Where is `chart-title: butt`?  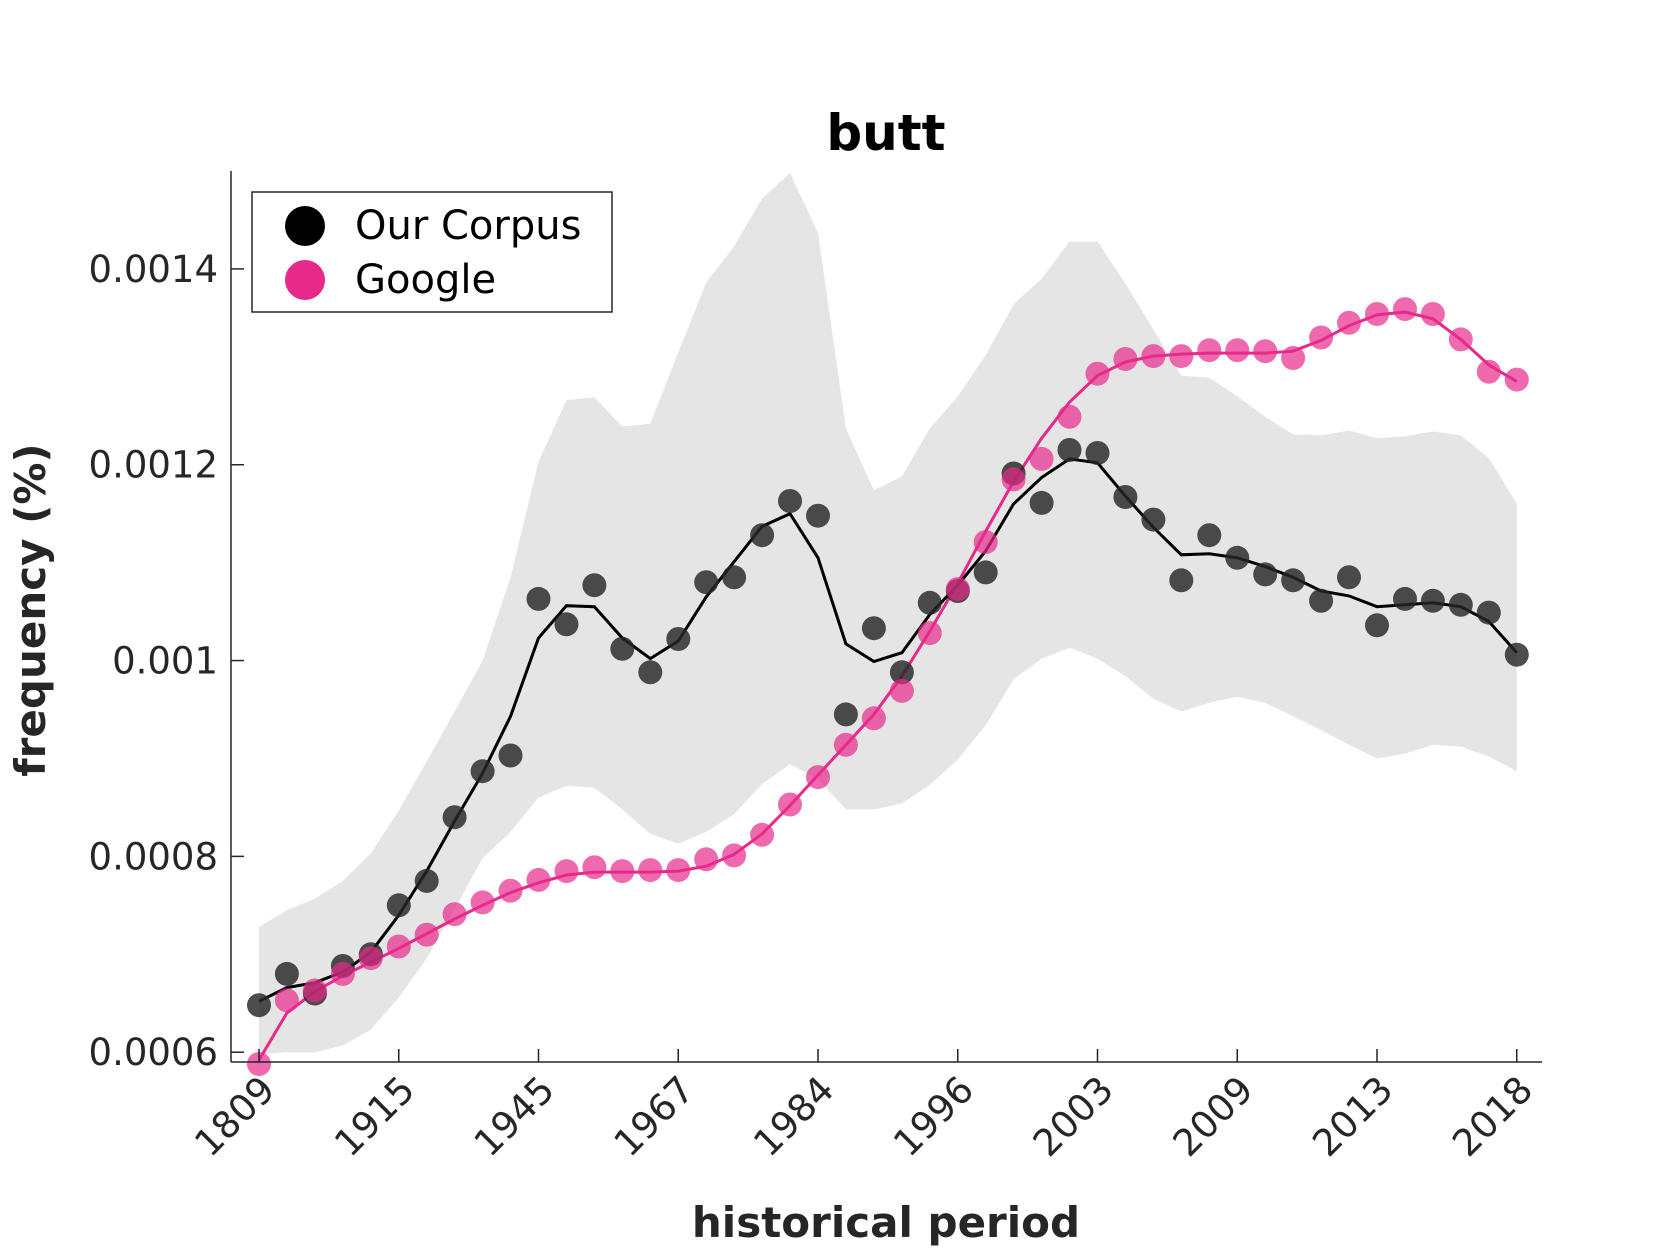 chart-title: butt is located at coordinates (885, 133).